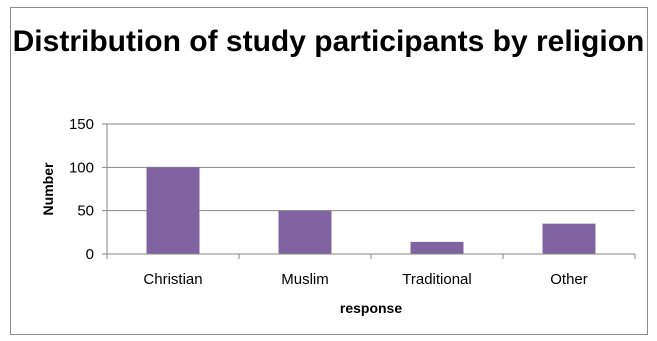 The width and height of the screenshot is (657, 341). I want to click on x-tick-label: Christian, so click(172, 279).